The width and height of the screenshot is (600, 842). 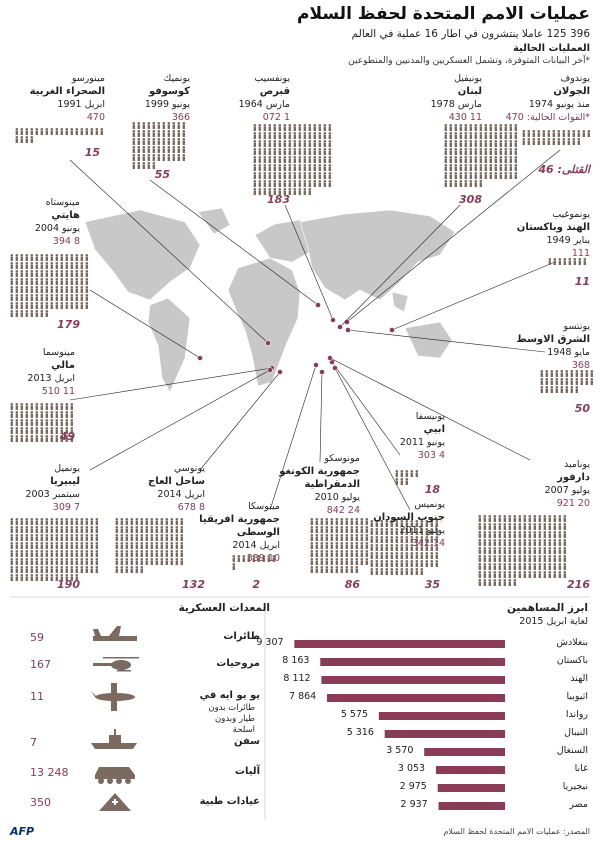 What do you see at coordinates (250, 98) in the screenshot?
I see `mission-unficyp: يونفسيب قبرص مارس 1964 1 072` at bounding box center [250, 98].